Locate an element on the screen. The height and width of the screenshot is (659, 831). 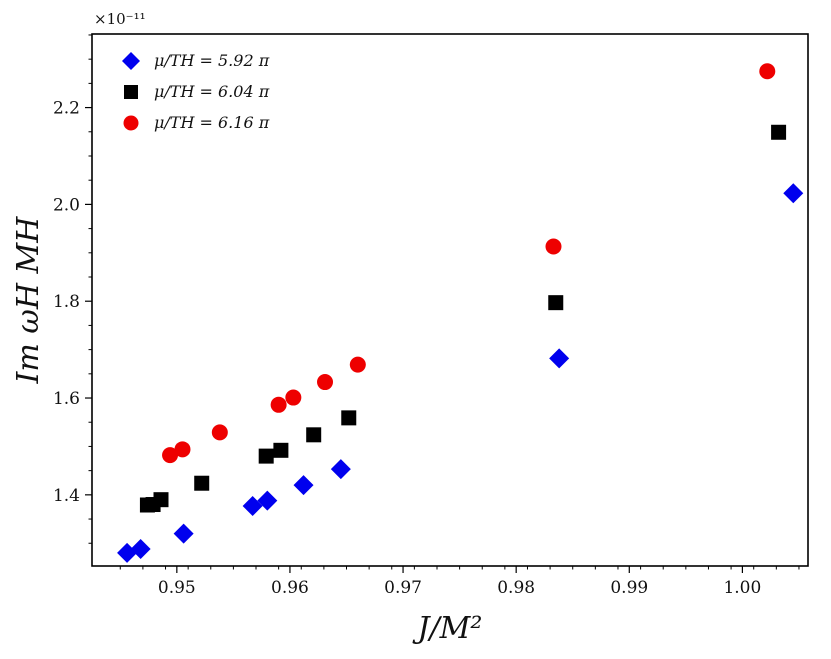
legend-square-marker is located at coordinates (131, 92).